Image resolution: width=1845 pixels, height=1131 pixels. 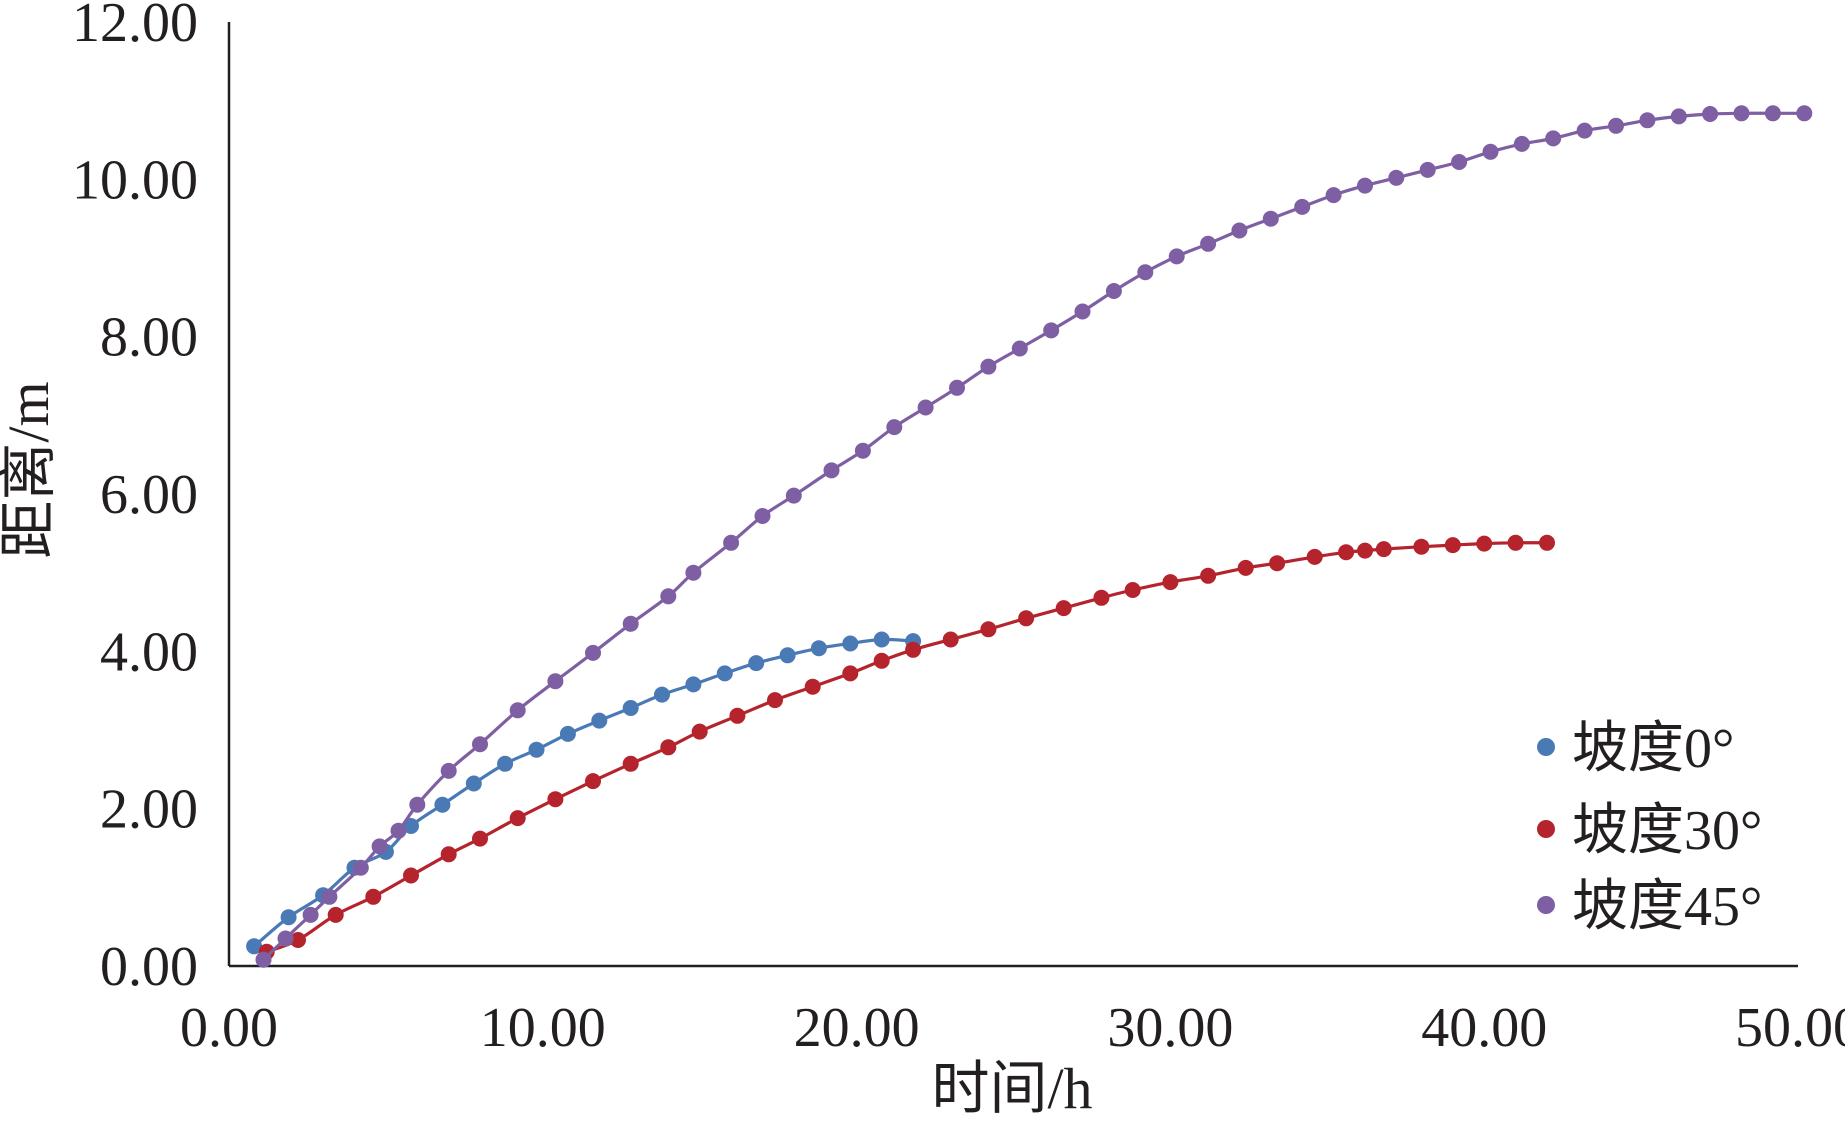 What do you see at coordinates (857, 1028) in the screenshot?
I see `x-tick-label: 20.00` at bounding box center [857, 1028].